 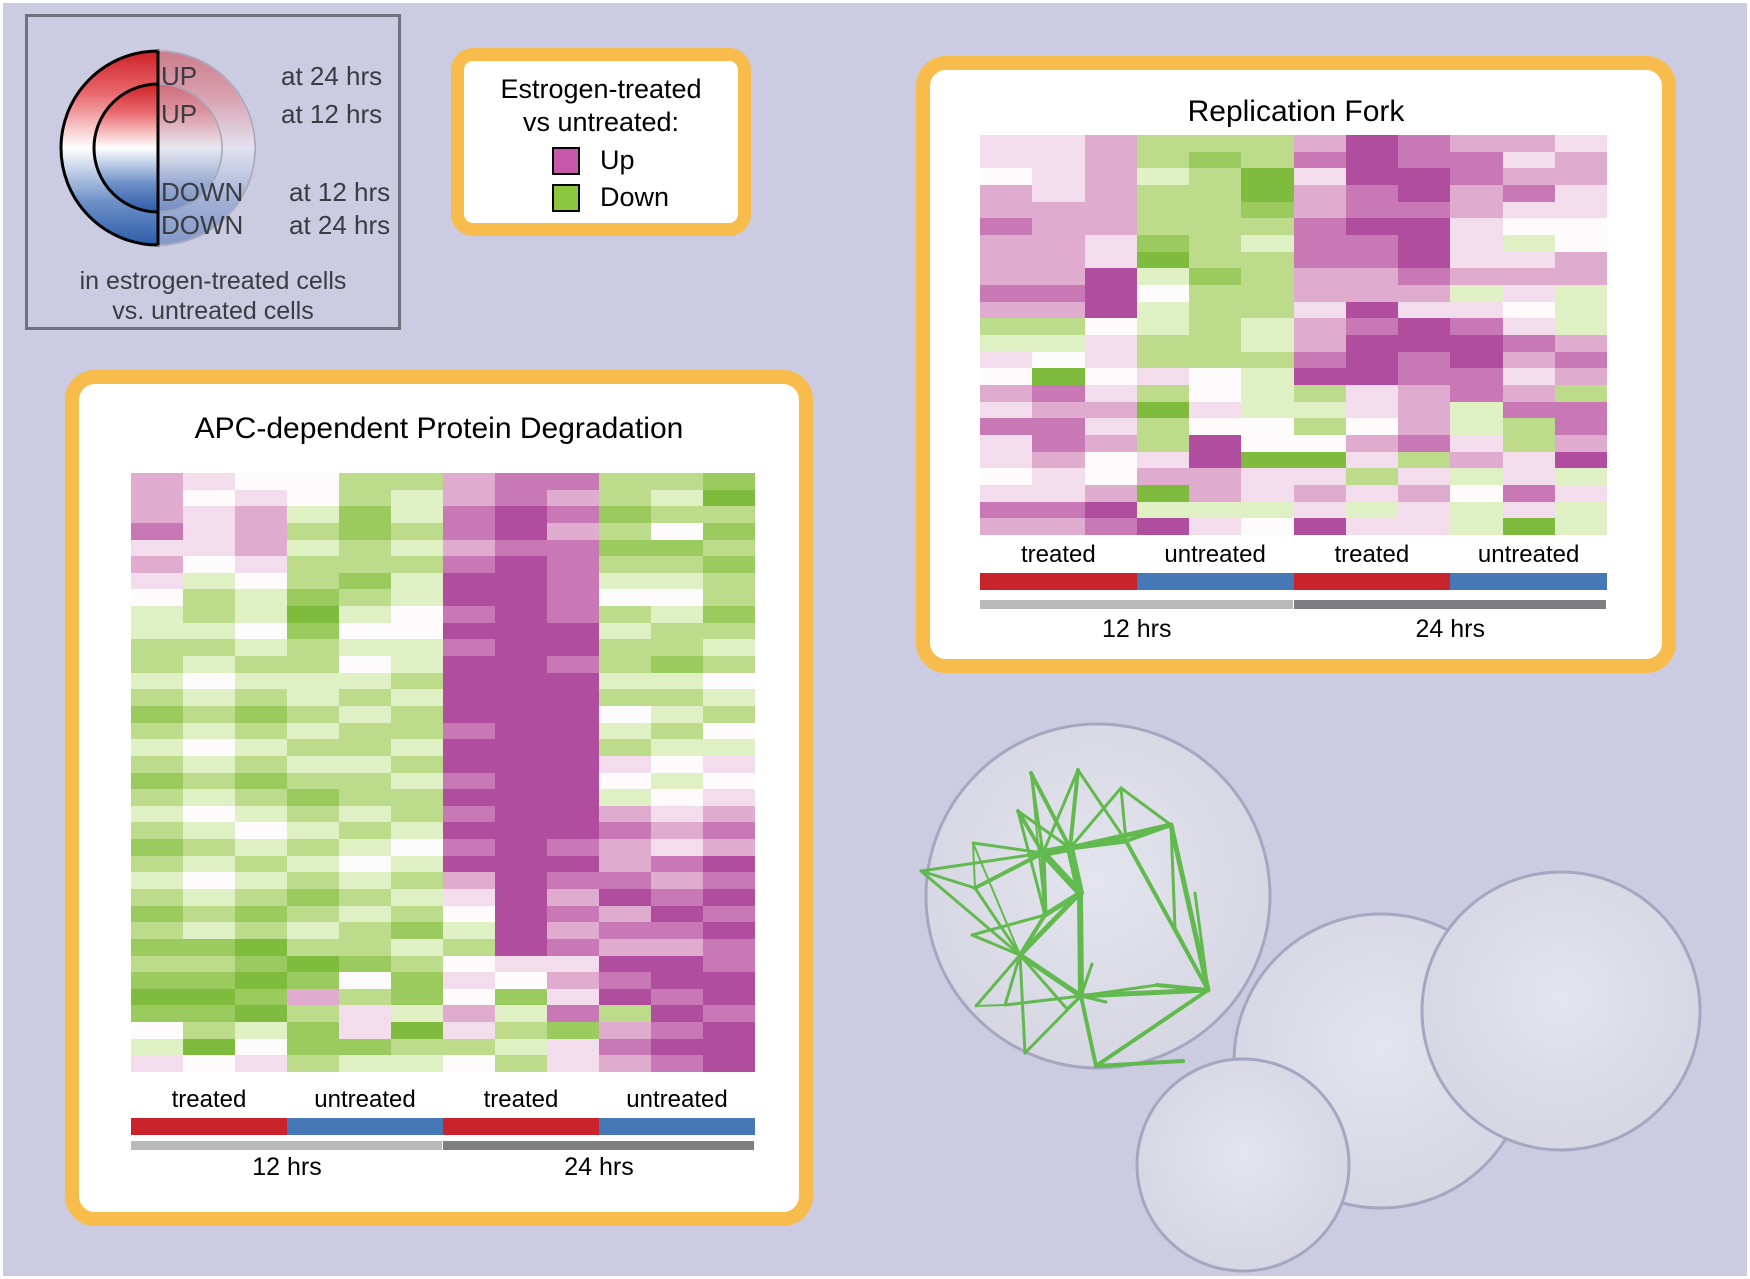 What do you see at coordinates (1372, 581) in the screenshot?
I see `rf-treated-bar` at bounding box center [1372, 581].